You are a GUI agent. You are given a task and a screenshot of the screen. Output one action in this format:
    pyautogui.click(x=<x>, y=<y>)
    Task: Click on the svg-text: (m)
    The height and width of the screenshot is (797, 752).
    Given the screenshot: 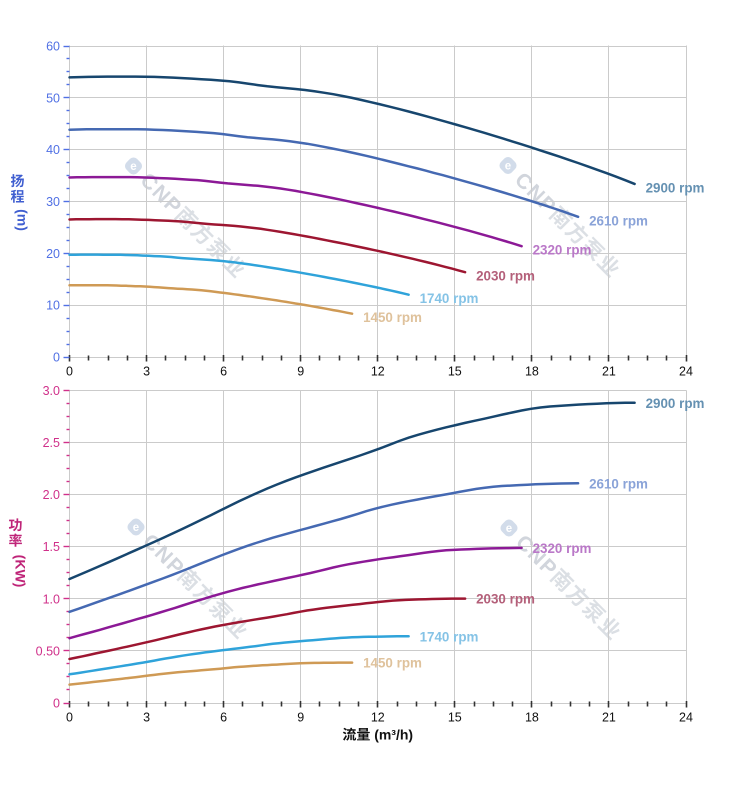 What is the action you would take?
    pyautogui.click(x=23, y=220)
    